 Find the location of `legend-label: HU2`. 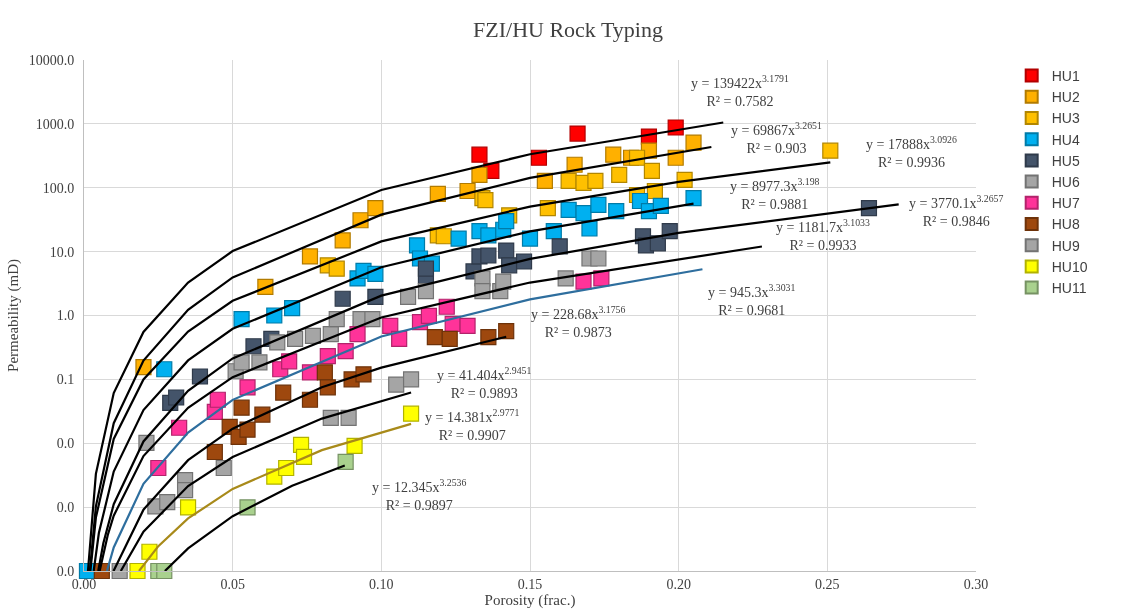

legend-label: HU2 is located at coordinates (1065, 97).